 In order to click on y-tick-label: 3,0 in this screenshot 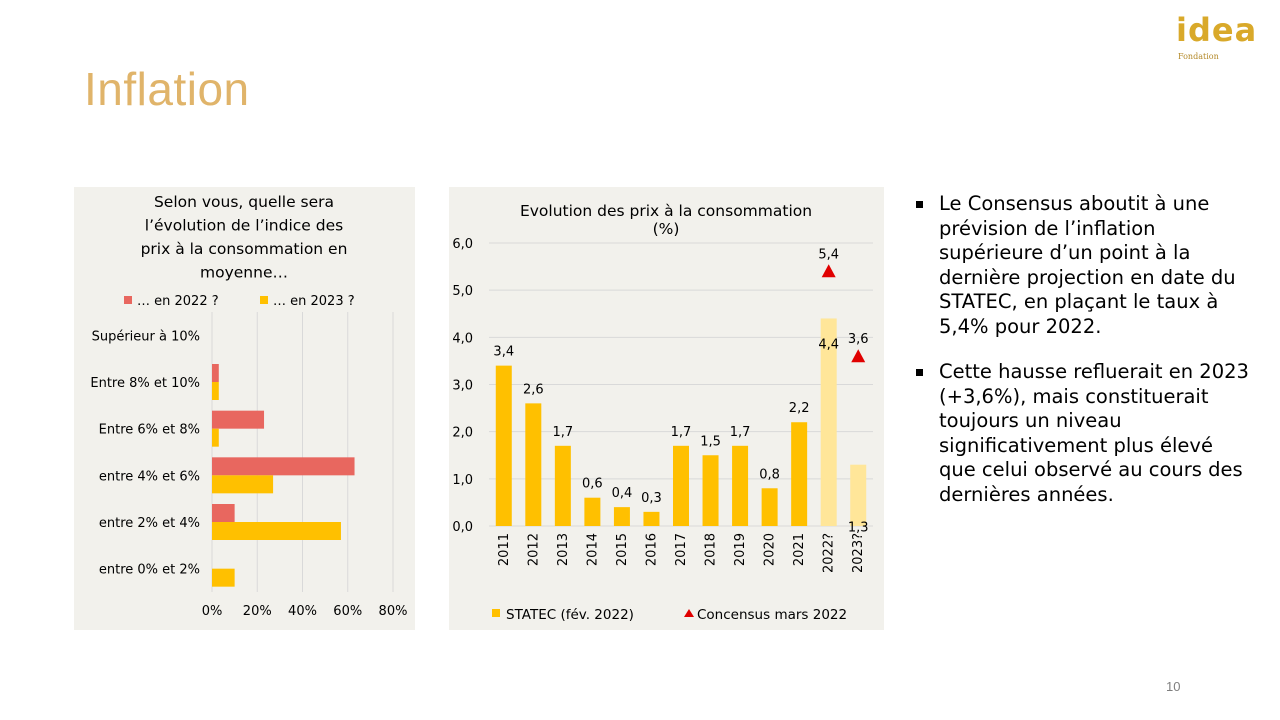, I will do `click(462, 386)`.